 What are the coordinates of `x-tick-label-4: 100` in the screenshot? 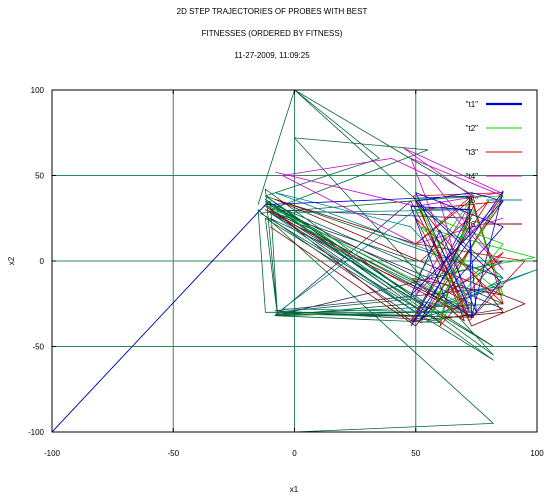 It's located at (537, 453).